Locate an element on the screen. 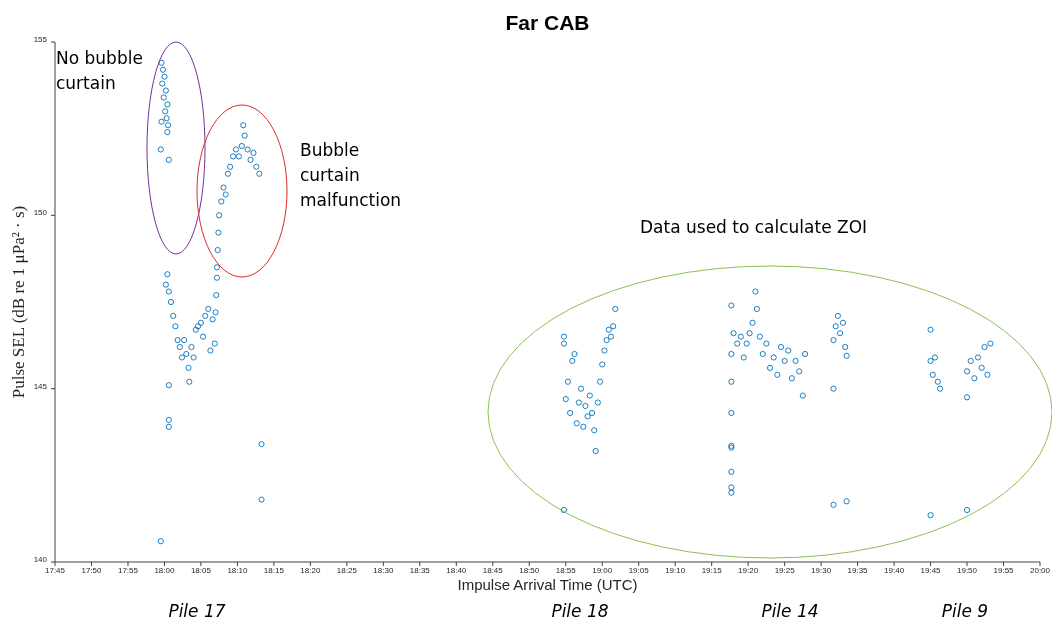 The image size is (1052, 623). annotation: Data used to calculate ZOI is located at coordinates (754, 227).